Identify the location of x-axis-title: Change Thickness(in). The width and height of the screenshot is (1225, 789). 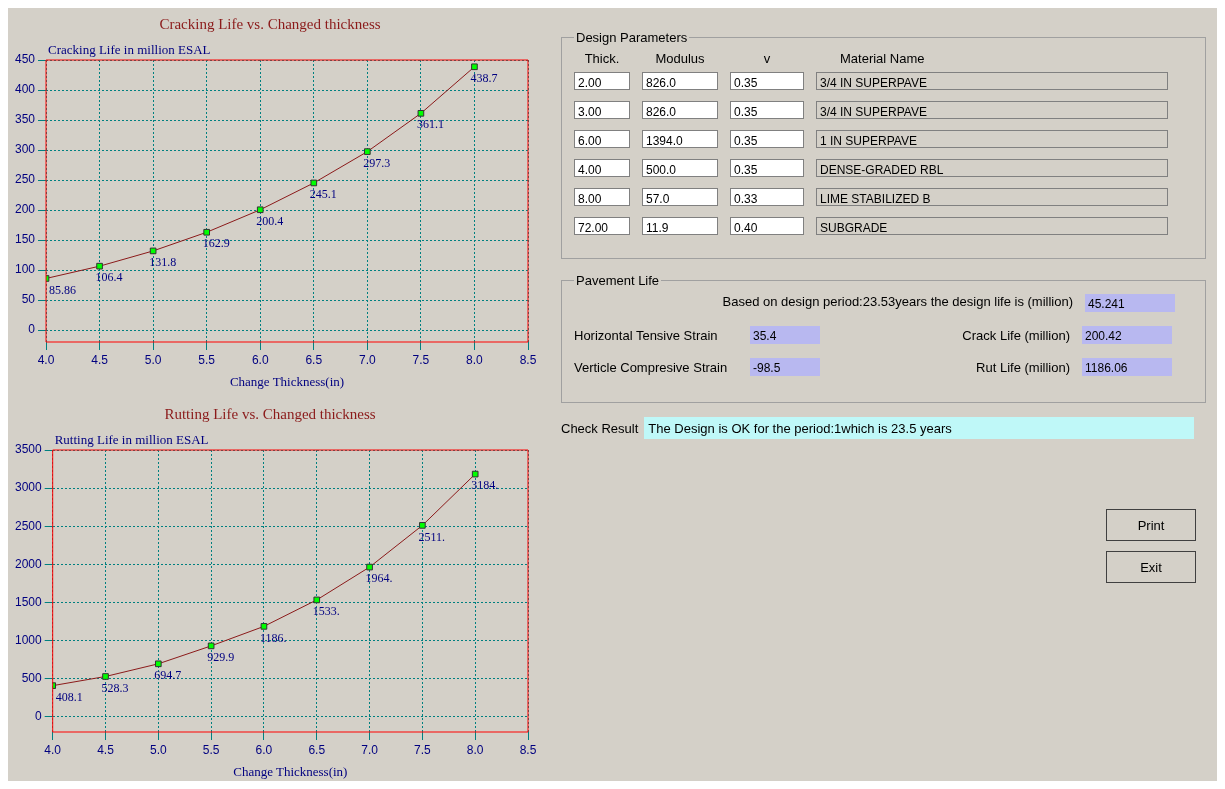
(290, 771).